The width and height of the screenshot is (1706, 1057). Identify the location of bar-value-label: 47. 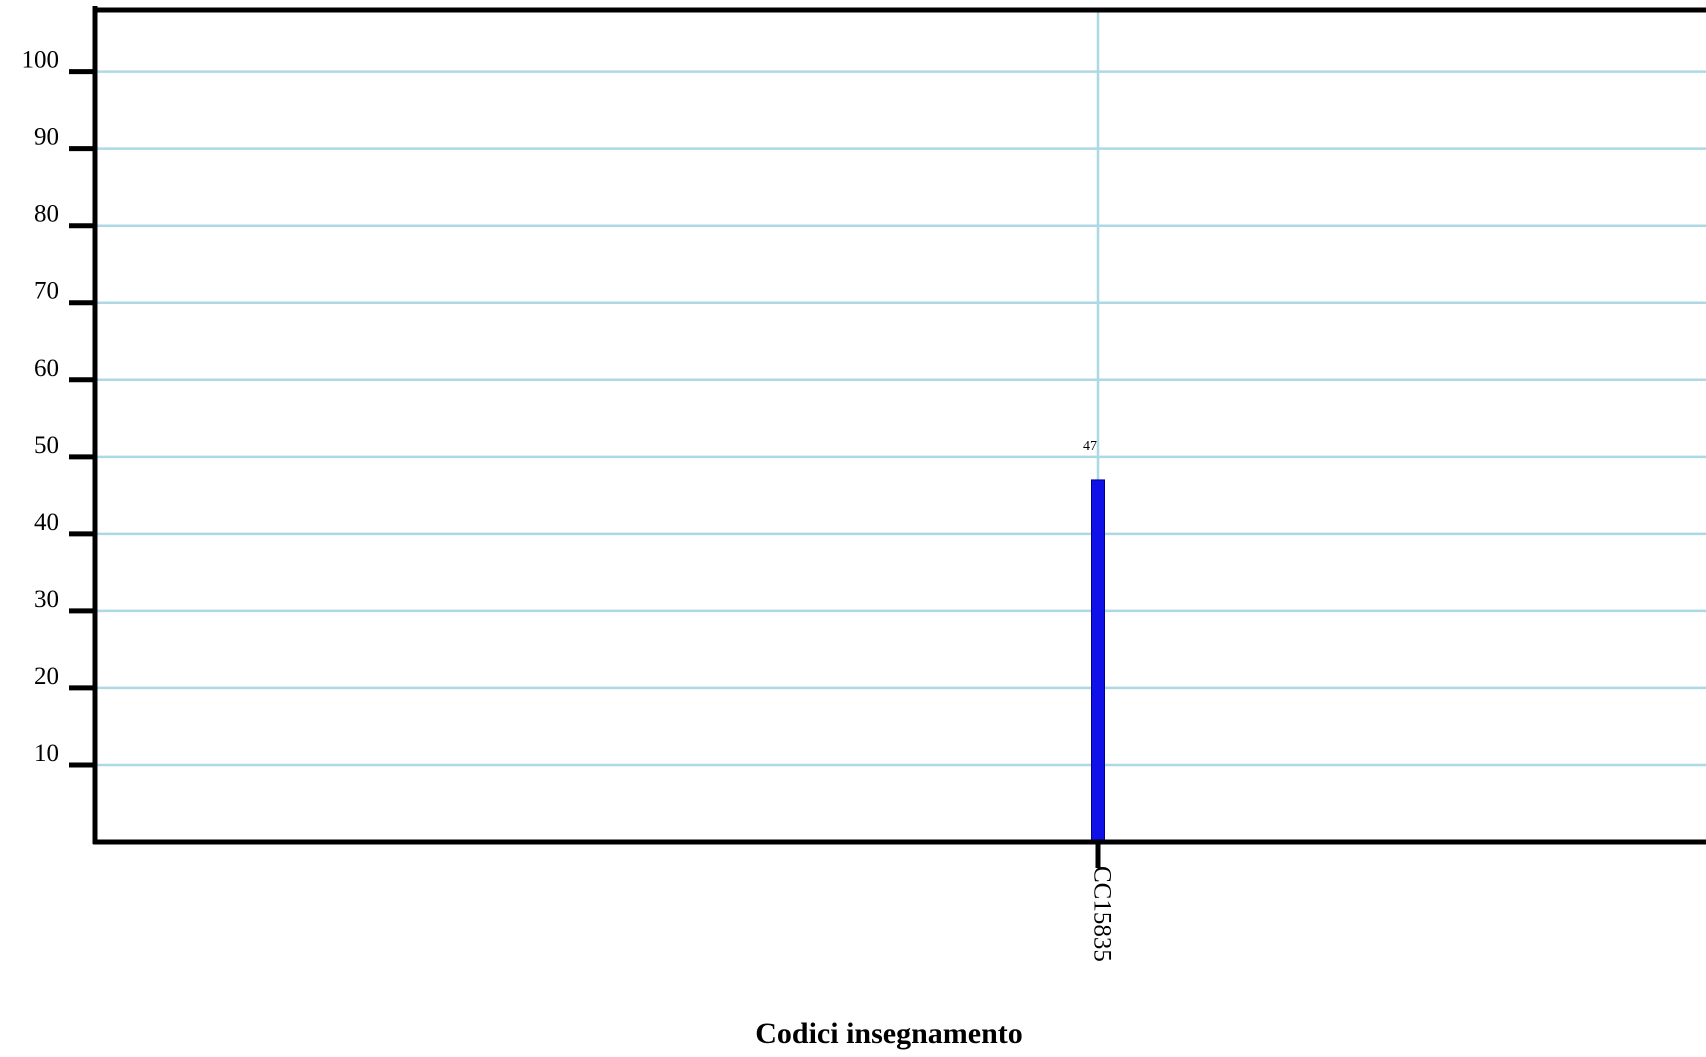
(1090, 446).